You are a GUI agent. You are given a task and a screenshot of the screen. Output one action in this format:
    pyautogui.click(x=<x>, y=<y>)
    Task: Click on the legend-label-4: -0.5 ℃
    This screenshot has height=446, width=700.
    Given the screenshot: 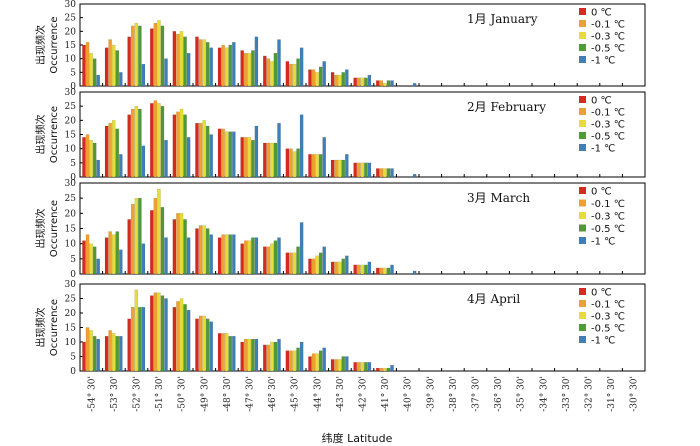 What is the action you would take?
    pyautogui.click(x=608, y=49)
    